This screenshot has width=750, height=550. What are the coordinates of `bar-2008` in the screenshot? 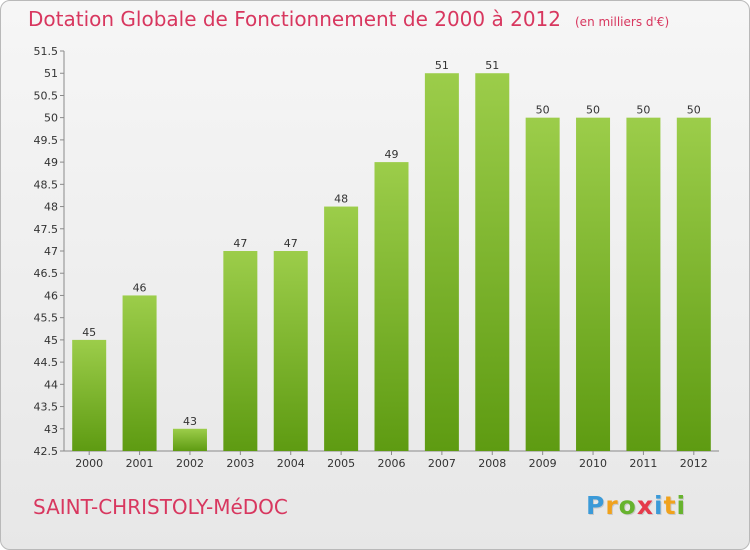 It's located at (492, 262).